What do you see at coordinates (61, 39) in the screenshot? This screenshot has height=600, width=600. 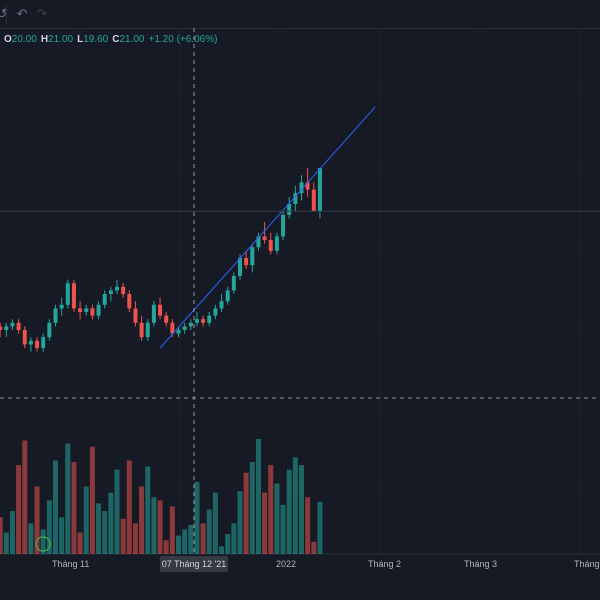 I see `high-value: 21.00` at bounding box center [61, 39].